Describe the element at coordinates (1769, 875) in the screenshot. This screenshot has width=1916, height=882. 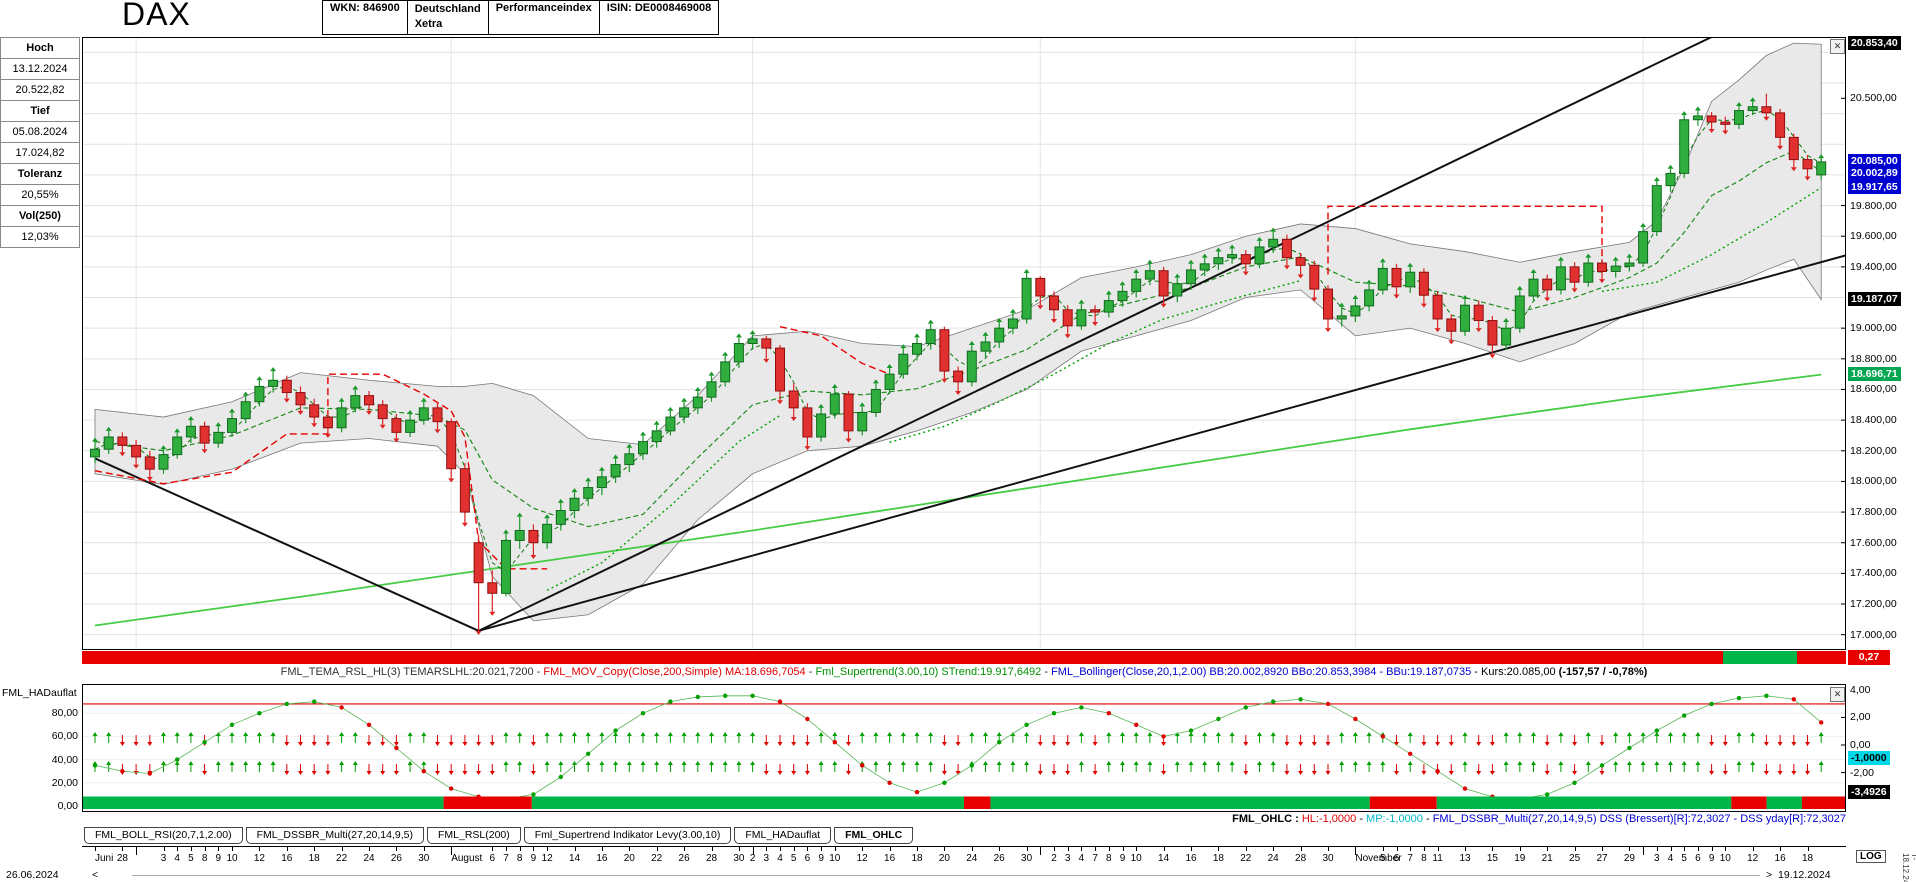
I see `scroll-right-button: >` at that location.